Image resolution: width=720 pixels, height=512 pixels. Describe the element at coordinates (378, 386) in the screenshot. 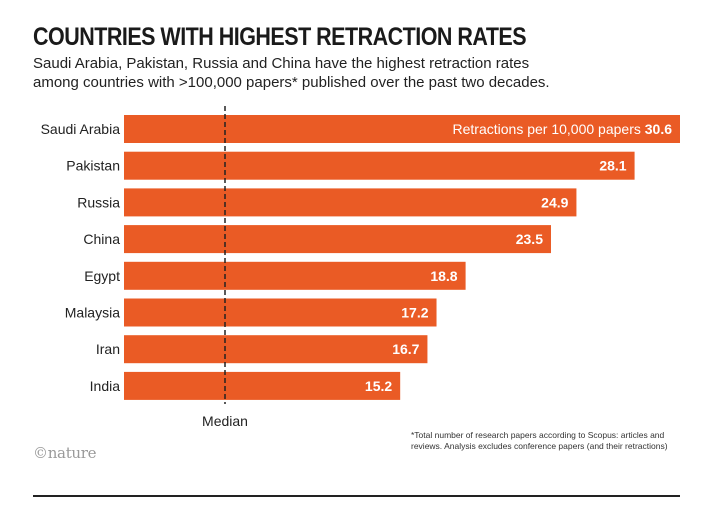

I see `value-label: 15.2` at that location.